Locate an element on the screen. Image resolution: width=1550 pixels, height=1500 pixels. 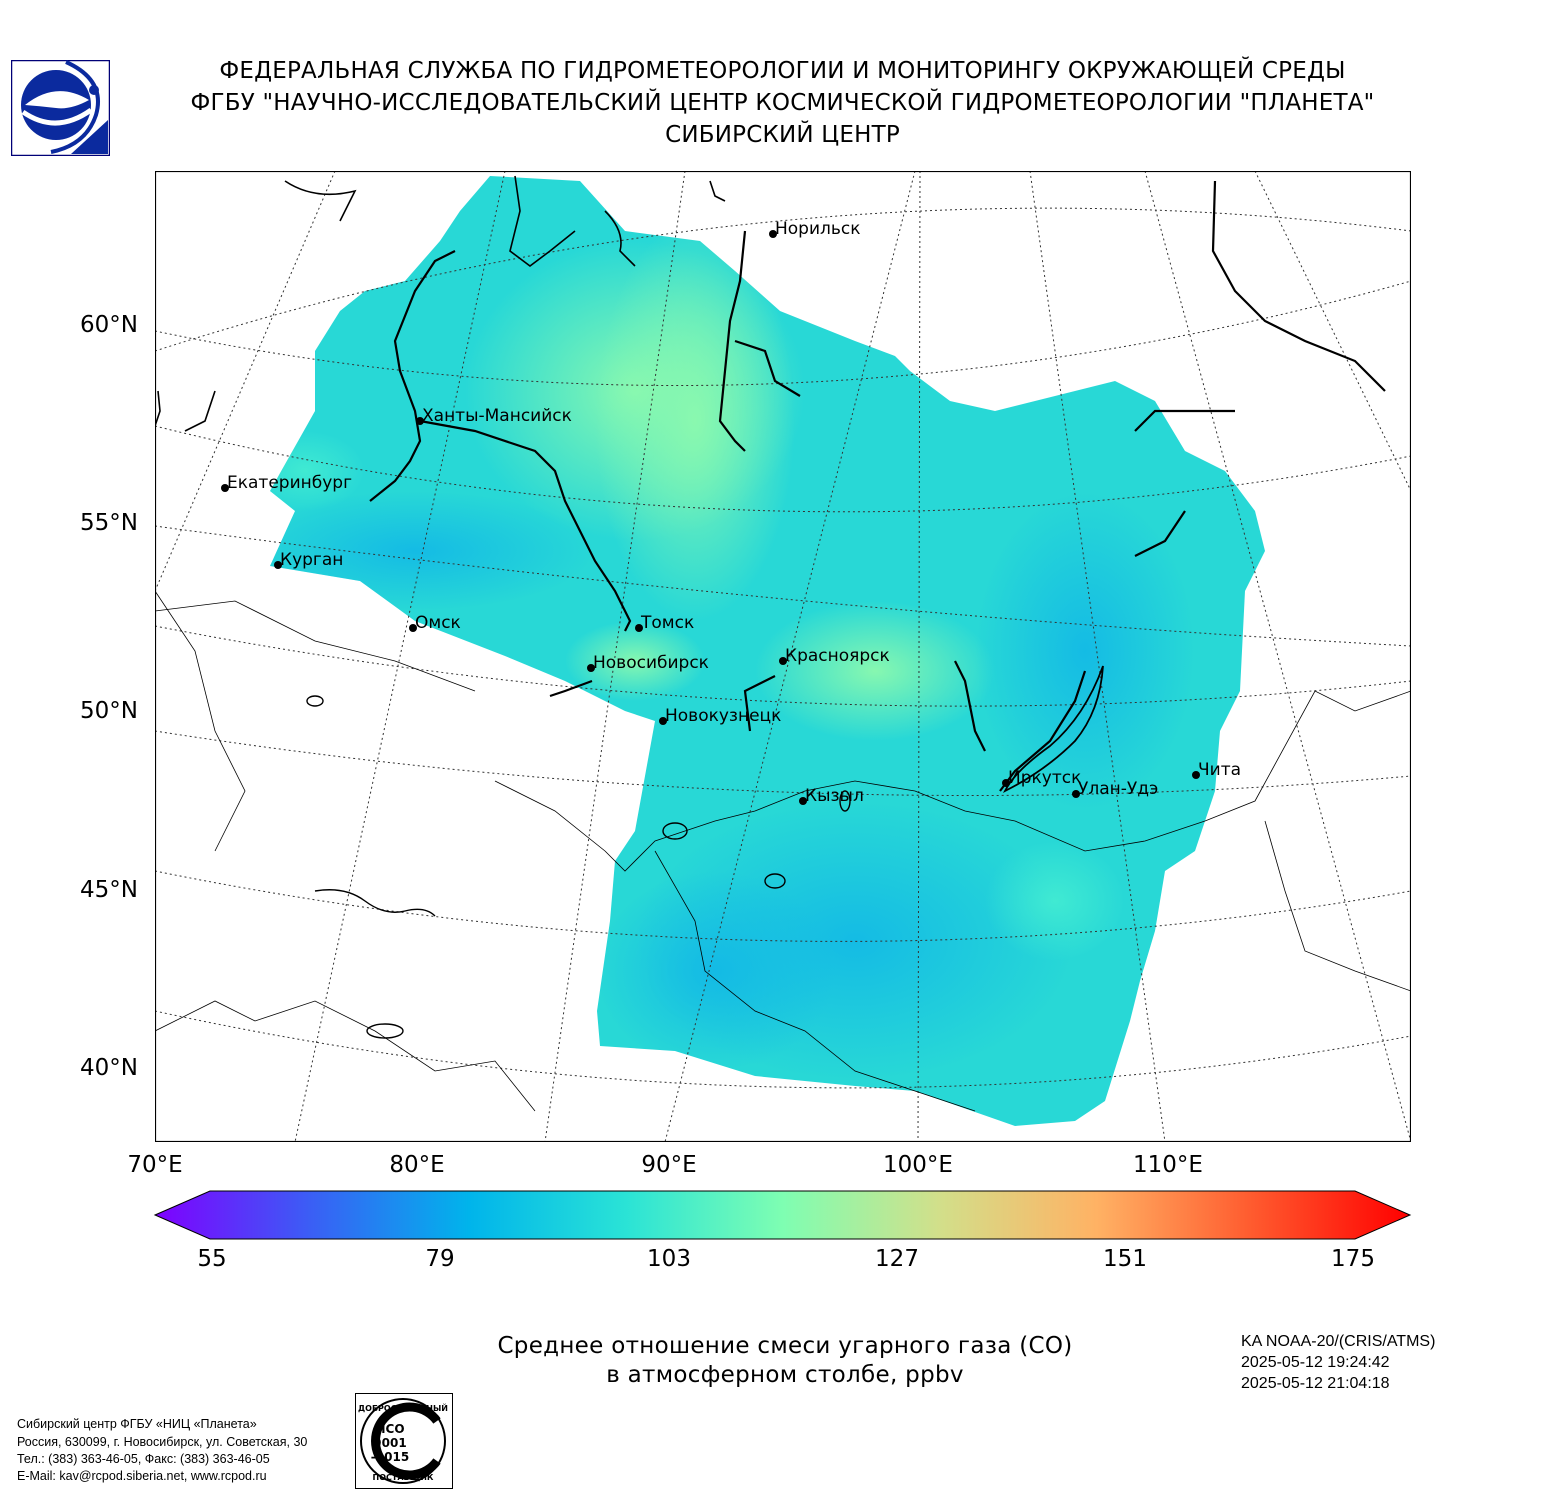
lat-label-45: 45°N is located at coordinates (109, 890).